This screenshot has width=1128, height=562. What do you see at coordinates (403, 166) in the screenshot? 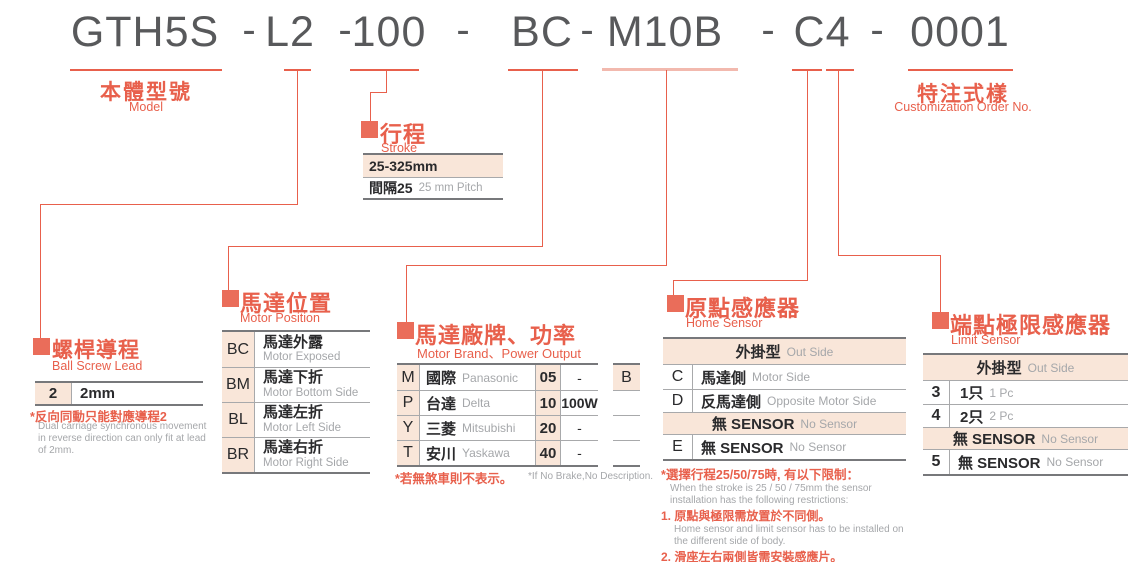
I see `stroke-range: 25-325mm` at bounding box center [403, 166].